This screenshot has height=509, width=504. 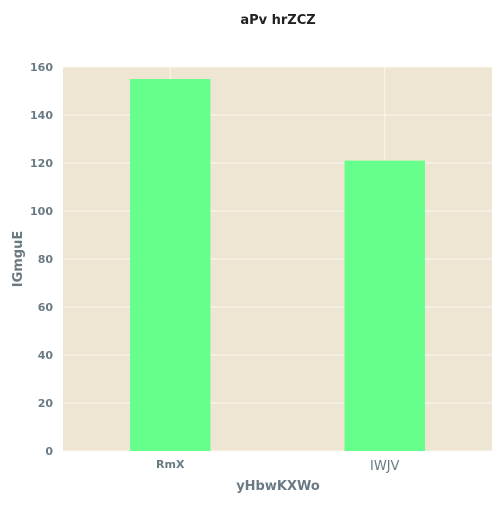 I want to click on y-tick-label: 0, so click(x=49, y=451).